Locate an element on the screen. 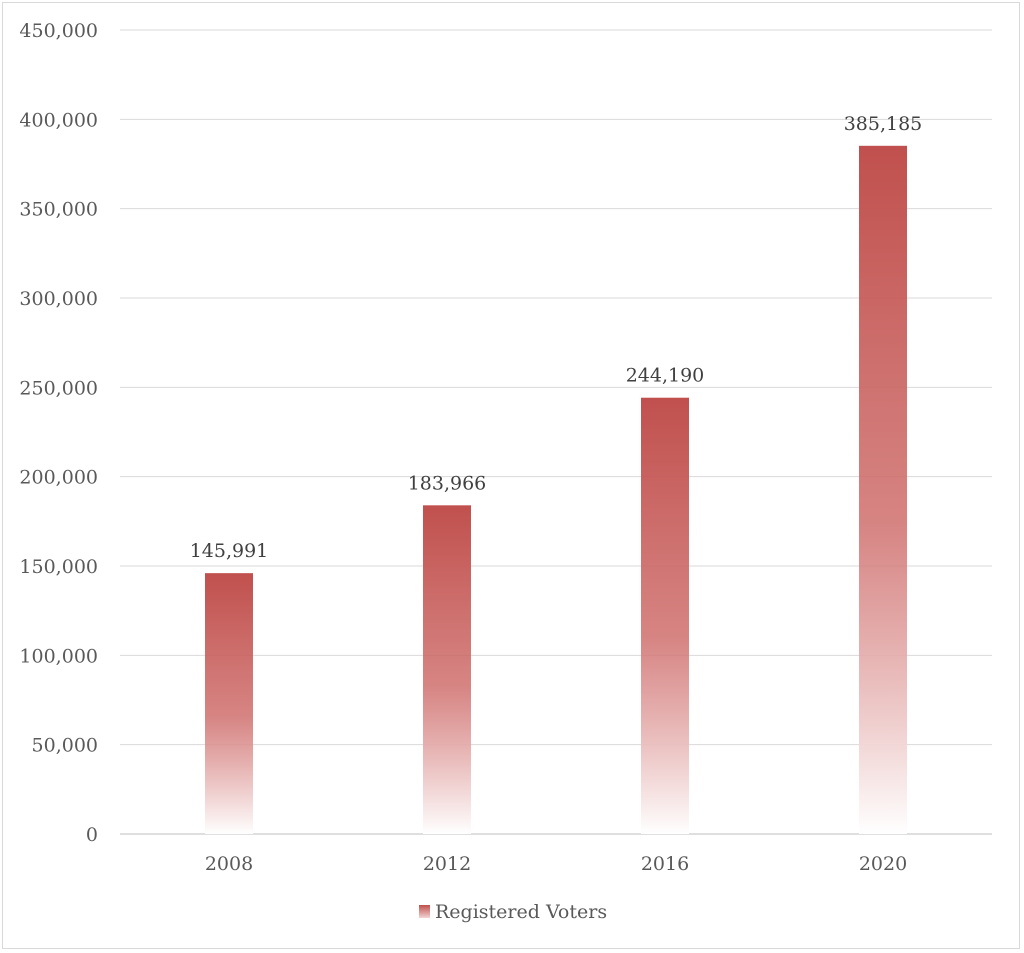 This screenshot has height=953, width=1024. y-tick-label: 250,000 is located at coordinates (58, 388).